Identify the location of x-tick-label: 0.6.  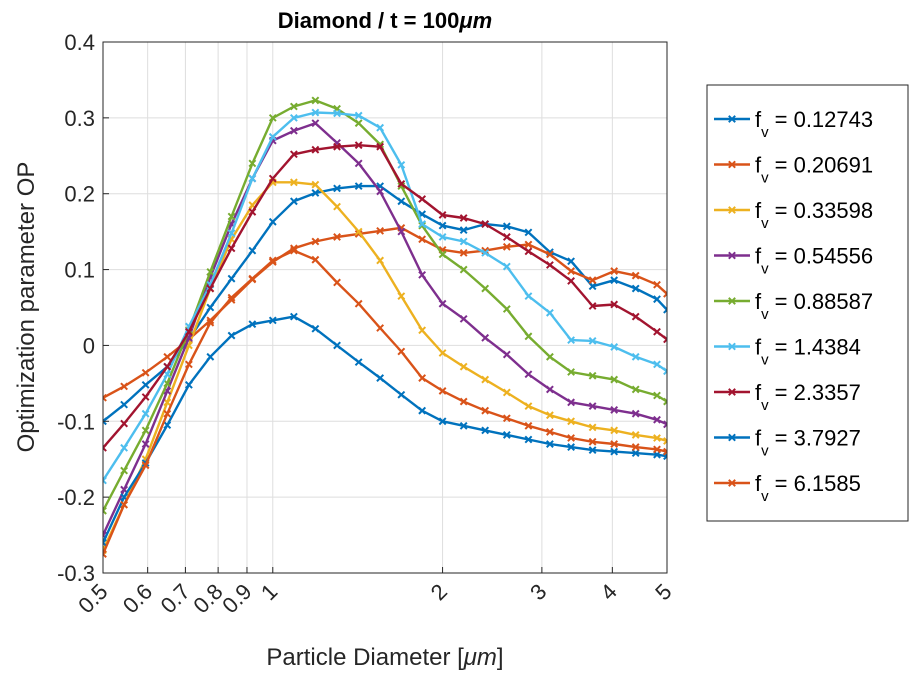
(137, 598).